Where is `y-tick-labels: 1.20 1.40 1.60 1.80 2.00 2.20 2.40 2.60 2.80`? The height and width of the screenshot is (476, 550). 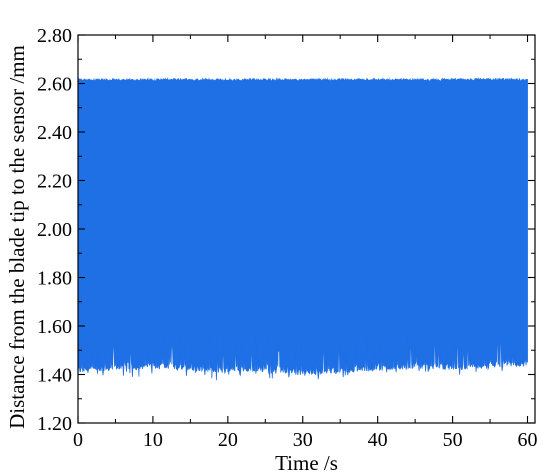 y-tick-labels: 1.20 1.40 1.60 1.80 2.00 2.20 2.40 2.60 2.80 is located at coordinates (54, 230).